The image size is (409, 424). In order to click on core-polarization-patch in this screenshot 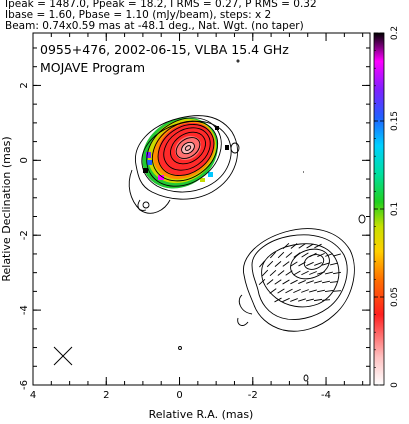, I will do `click(185, 153)`.